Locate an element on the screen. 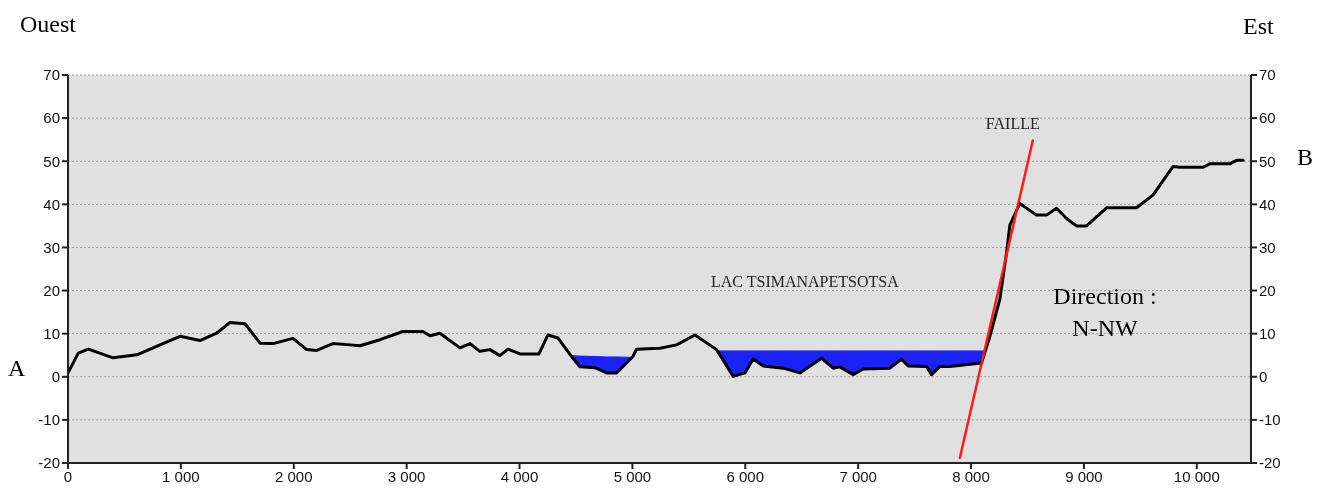  y-tick-label: 0 is located at coordinates (55, 377).